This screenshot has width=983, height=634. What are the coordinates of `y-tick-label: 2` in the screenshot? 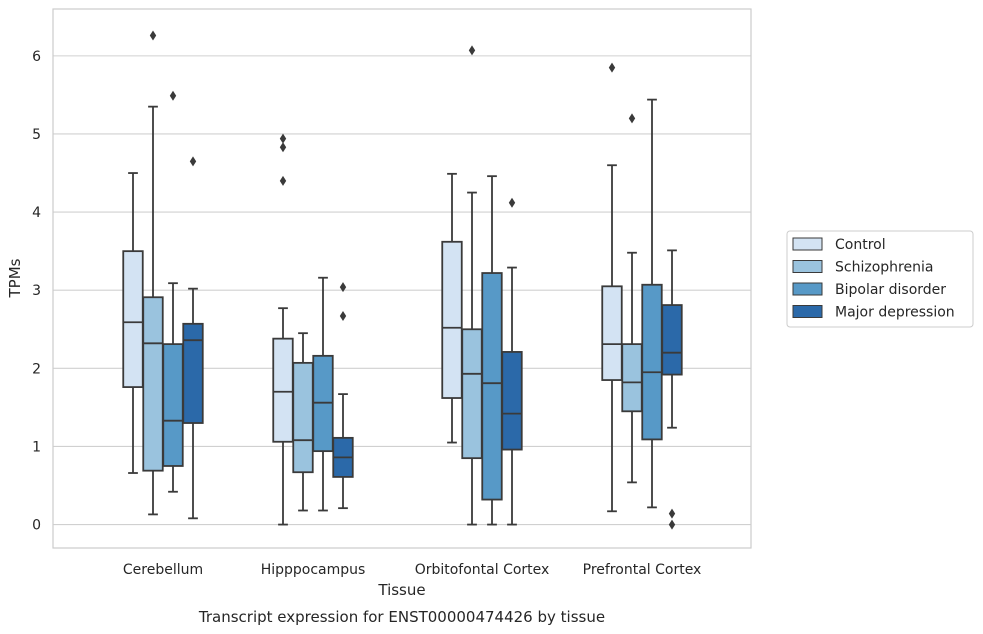 It's located at (36, 369).